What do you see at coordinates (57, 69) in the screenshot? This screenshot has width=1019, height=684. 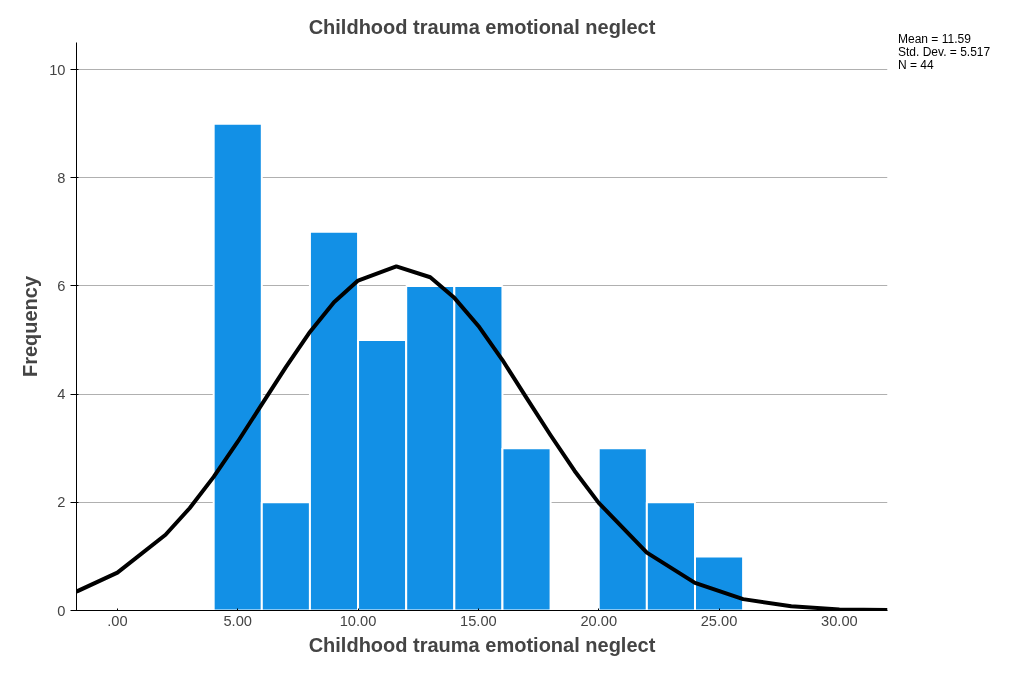 I see `y-tick-label: 10` at bounding box center [57, 69].